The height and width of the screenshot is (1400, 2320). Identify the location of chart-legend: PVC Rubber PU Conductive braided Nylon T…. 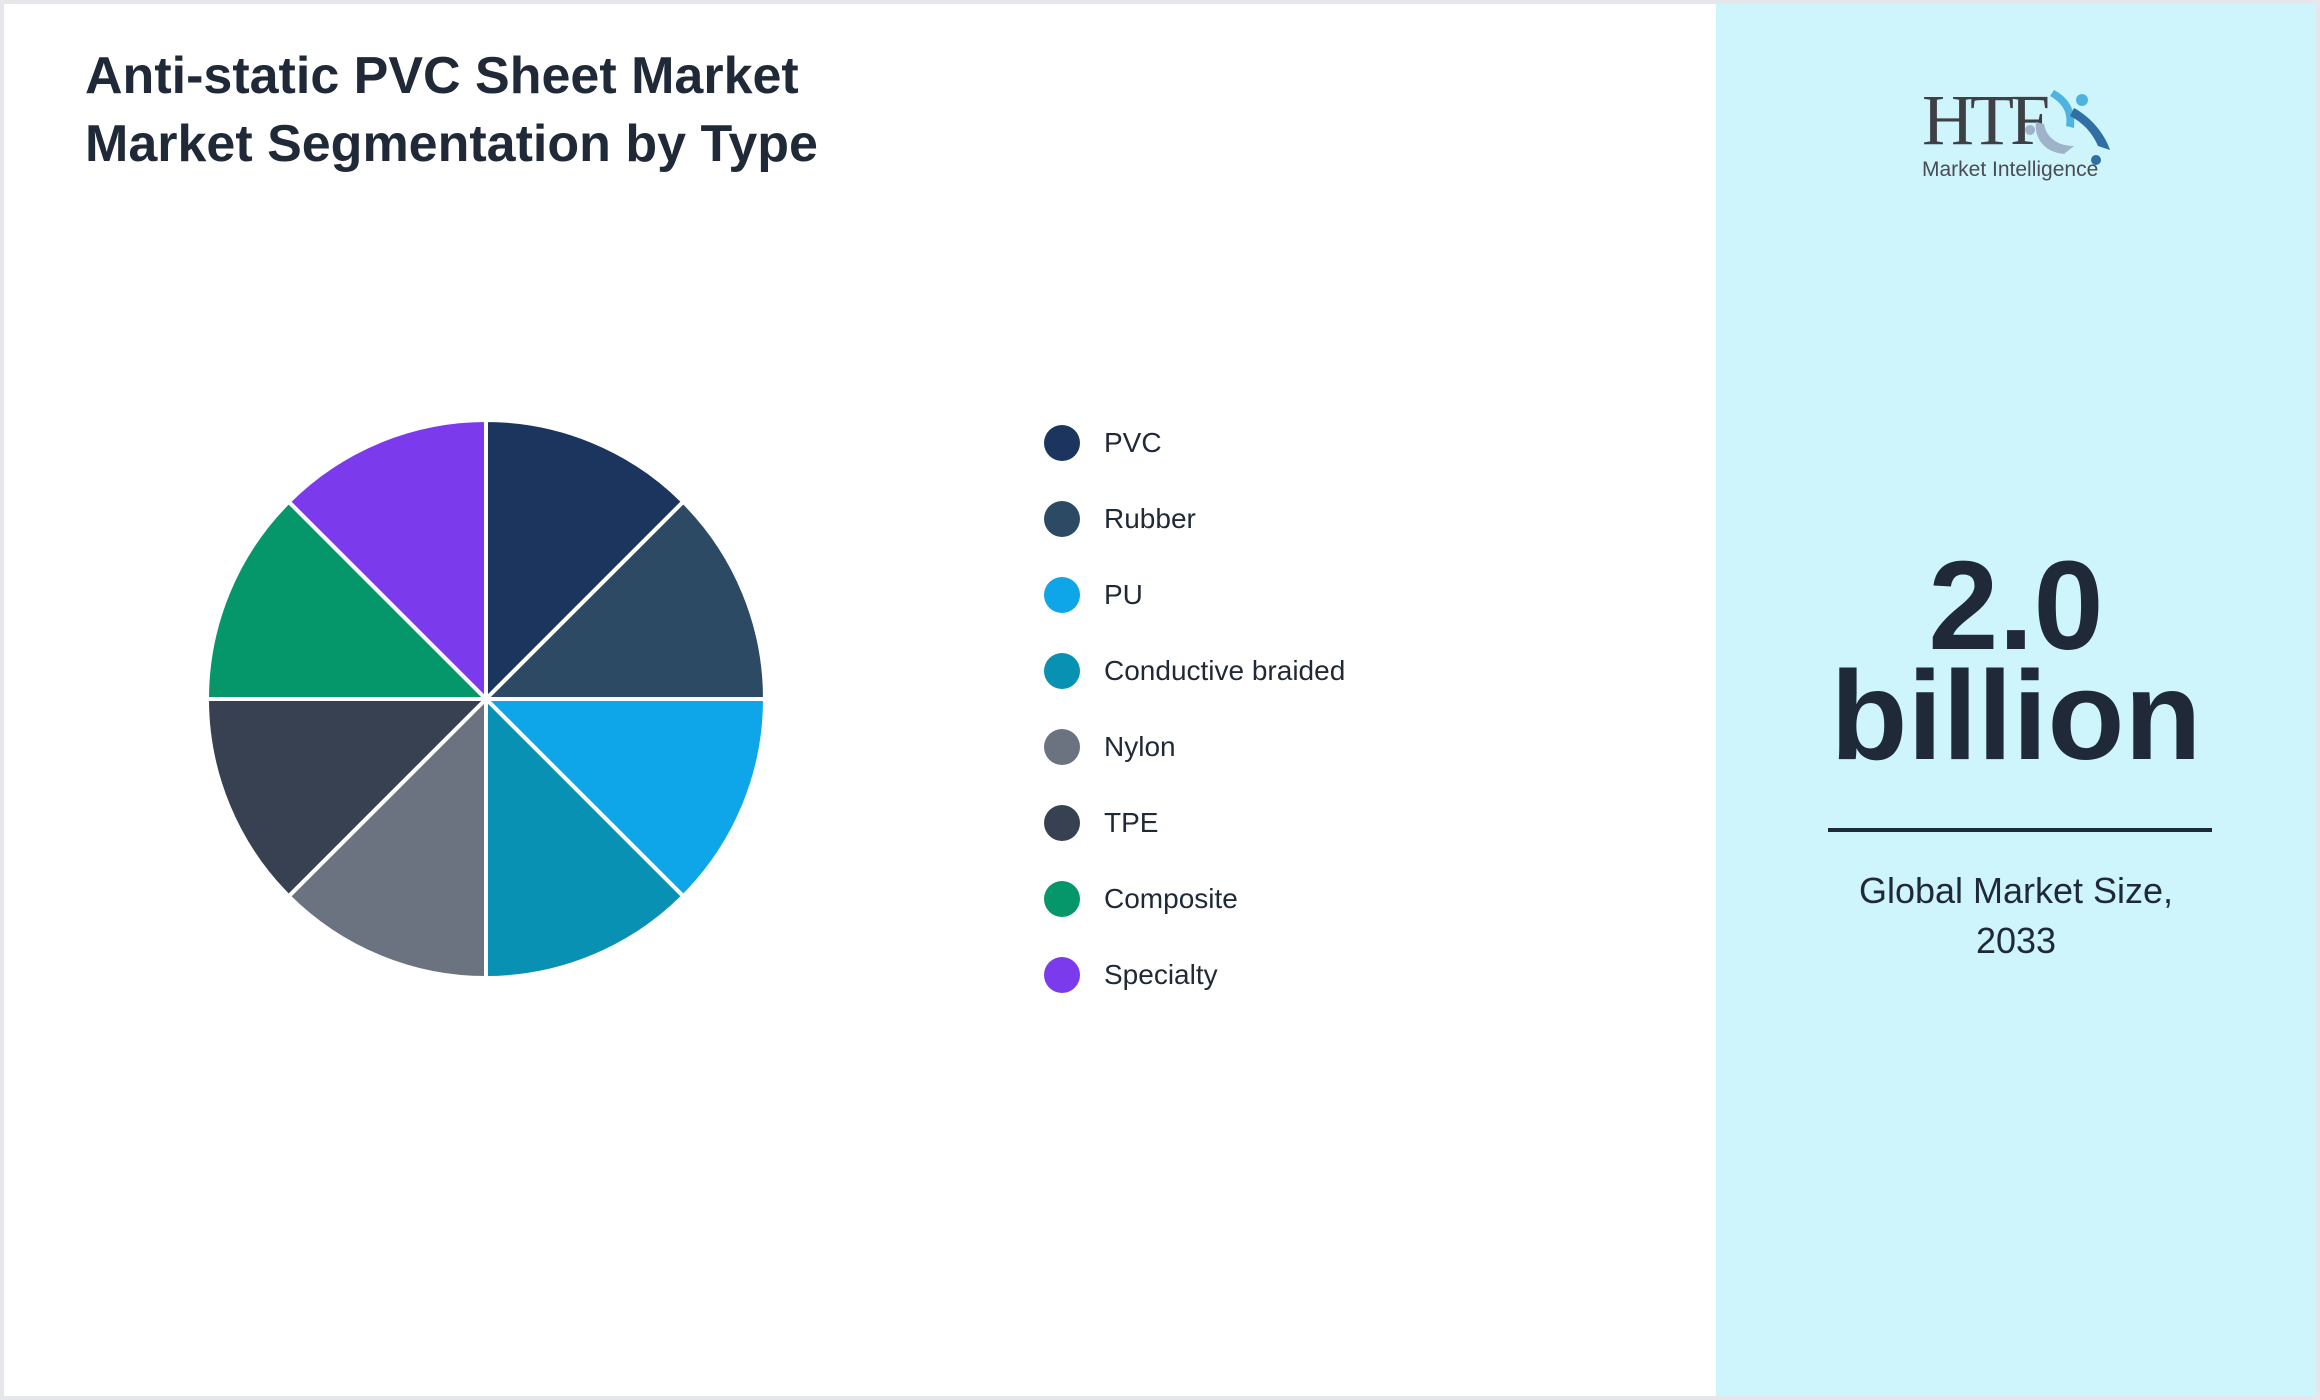
(1194, 709).